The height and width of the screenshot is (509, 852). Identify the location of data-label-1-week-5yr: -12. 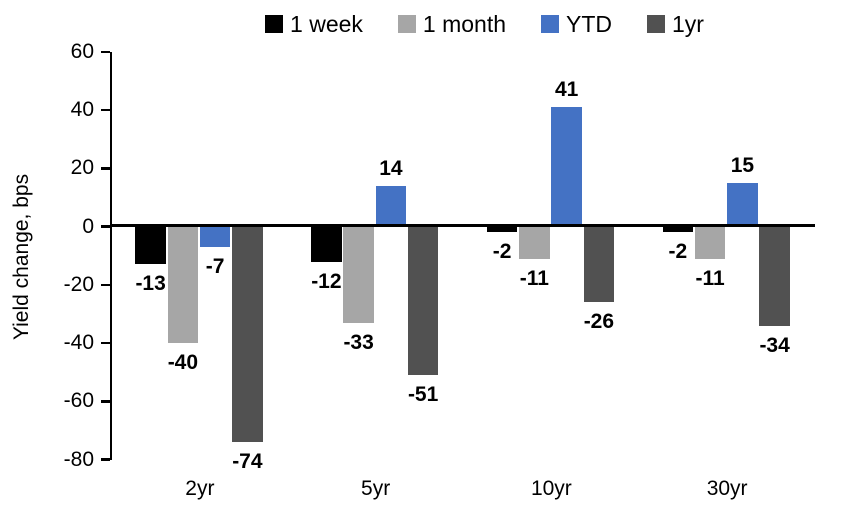
(326, 281).